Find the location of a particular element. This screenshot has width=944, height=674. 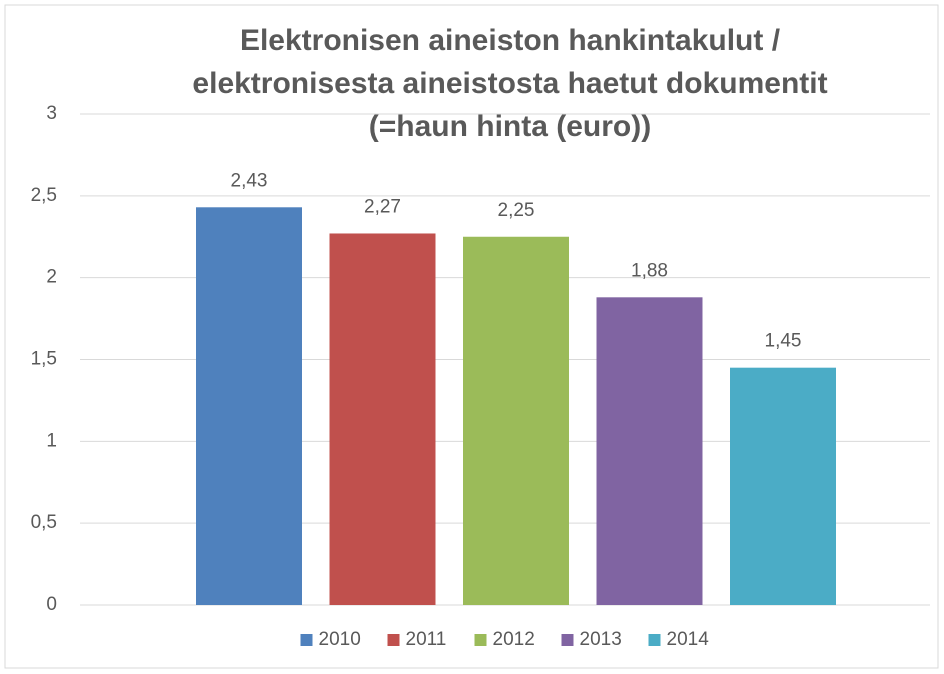

y-tick-label: 1,5 is located at coordinates (44, 359).